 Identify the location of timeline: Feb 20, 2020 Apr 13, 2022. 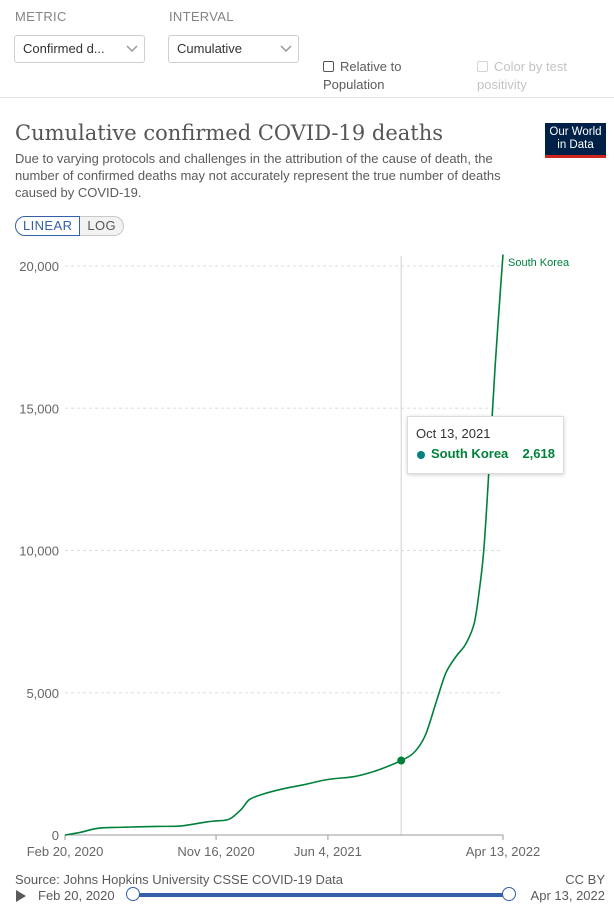
(307, 896).